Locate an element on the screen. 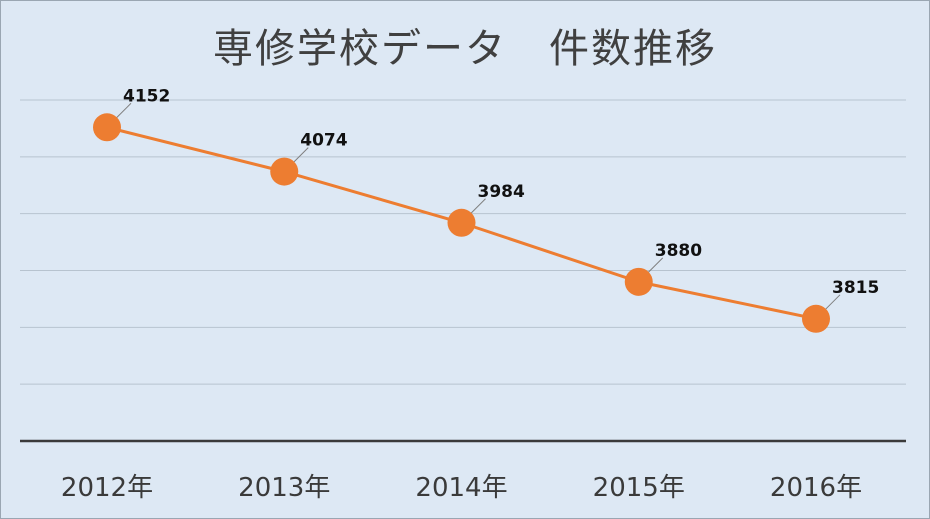 This screenshot has height=519, width=930. x-tick-label: 2013年 is located at coordinates (284, 488).